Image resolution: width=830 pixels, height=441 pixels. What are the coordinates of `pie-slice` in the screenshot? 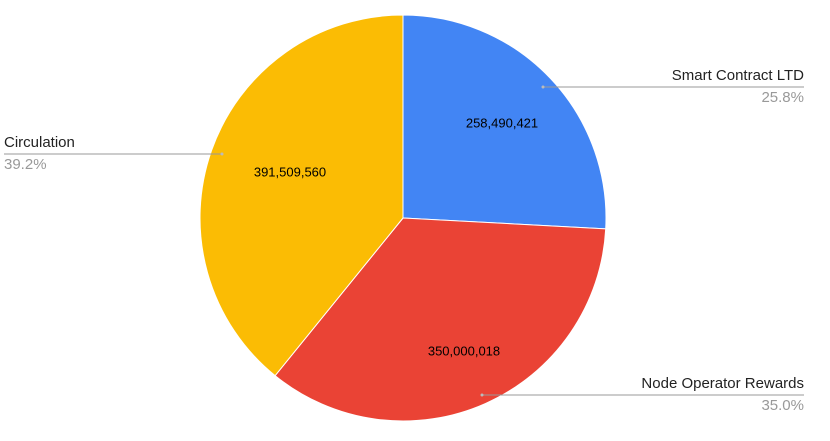 It's located at (504, 122).